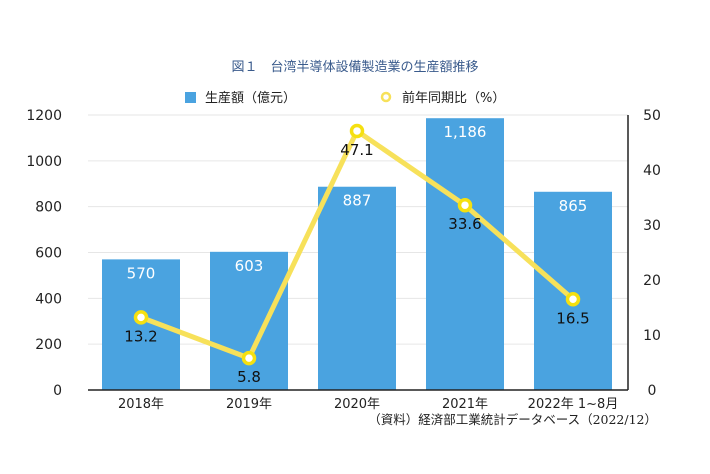 The image size is (710, 474). What do you see at coordinates (345, 98) in the screenshot?
I see `legend: 生産額（億元） 前年同期比（%）` at bounding box center [345, 98].